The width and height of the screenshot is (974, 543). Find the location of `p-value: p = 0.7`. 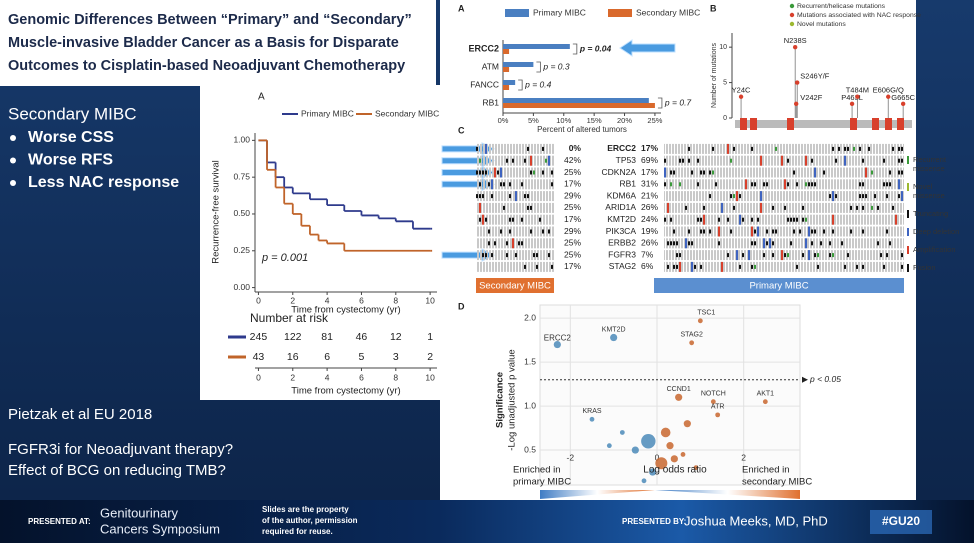

p-value: p = 0.7 is located at coordinates (678, 102).